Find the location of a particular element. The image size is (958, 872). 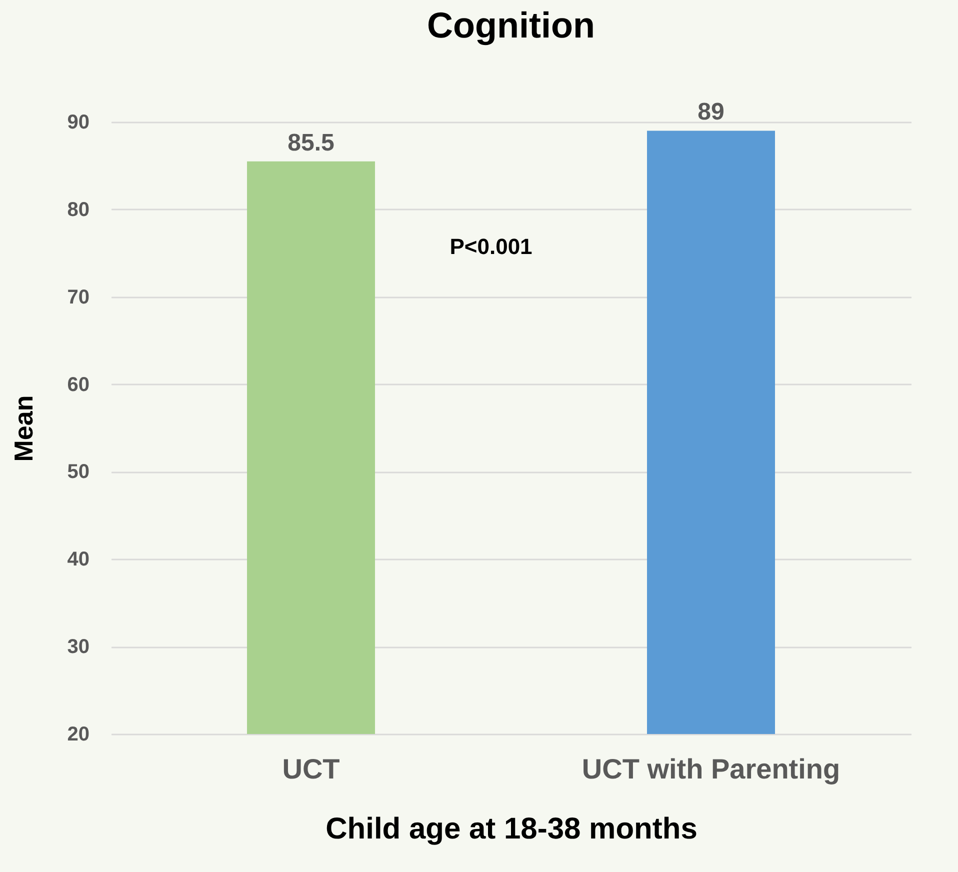

y-tick-label: 80 is located at coordinates (78, 209).